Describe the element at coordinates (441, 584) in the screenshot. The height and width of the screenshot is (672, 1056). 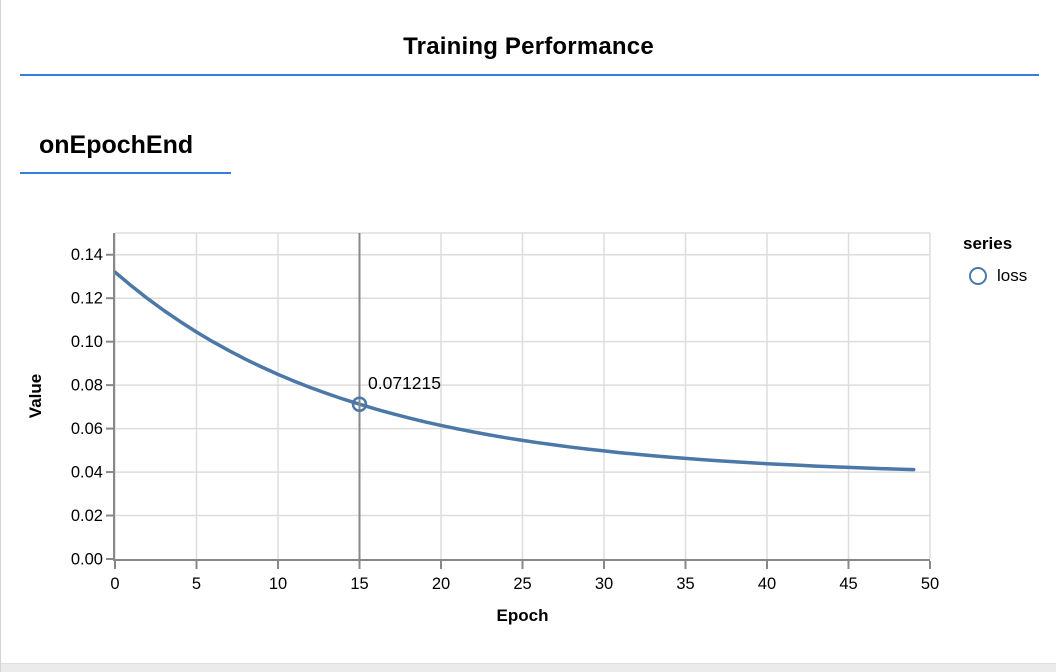
I see `x-tick-label: 20` at that location.